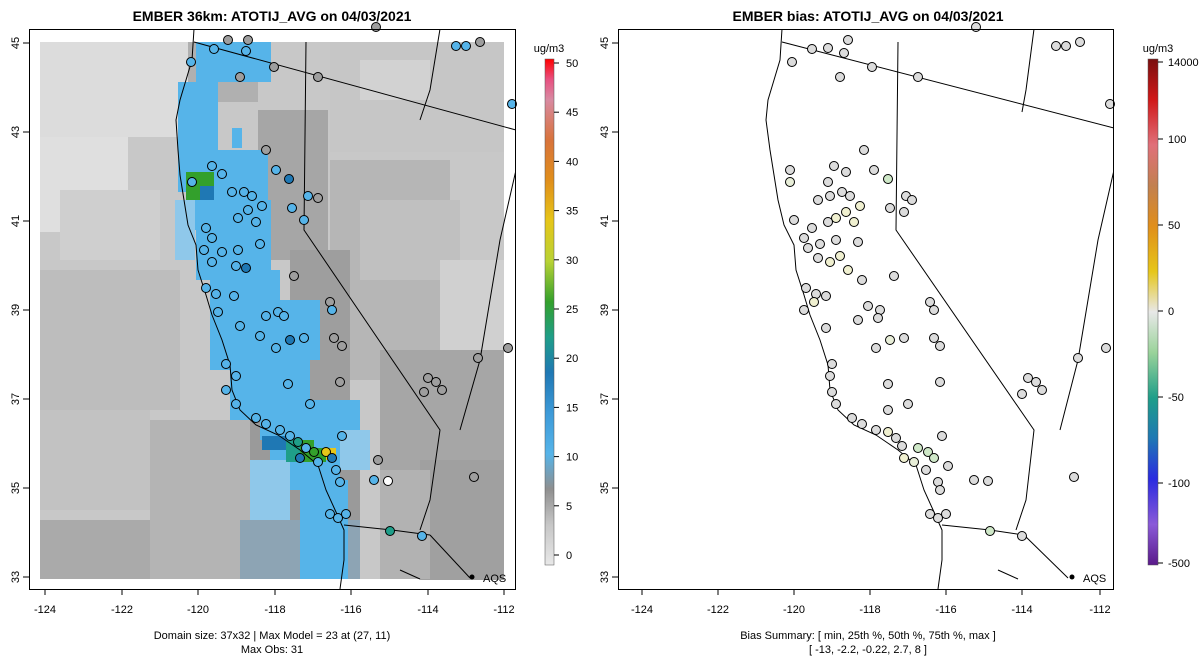 The width and height of the screenshot is (1200, 672). Describe the element at coordinates (350, 610) in the screenshot. I see `left-x-tick-label: -116` at that location.